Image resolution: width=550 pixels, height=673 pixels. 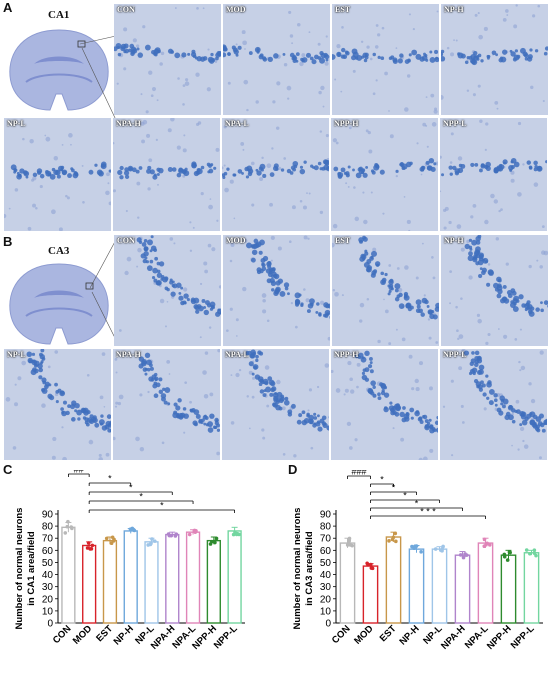 I want to click on x-tick-label: CON, so click(x=62, y=634).